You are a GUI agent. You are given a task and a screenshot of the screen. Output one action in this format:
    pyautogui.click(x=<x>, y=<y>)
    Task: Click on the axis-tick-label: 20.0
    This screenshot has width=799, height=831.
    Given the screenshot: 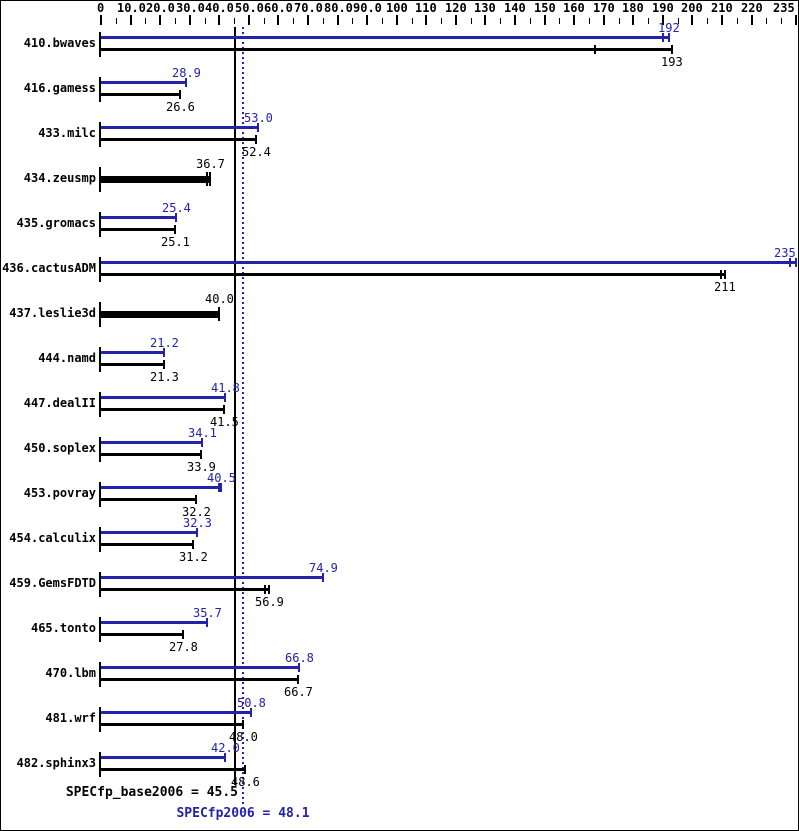 What is the action you would take?
    pyautogui.click(x=160, y=8)
    